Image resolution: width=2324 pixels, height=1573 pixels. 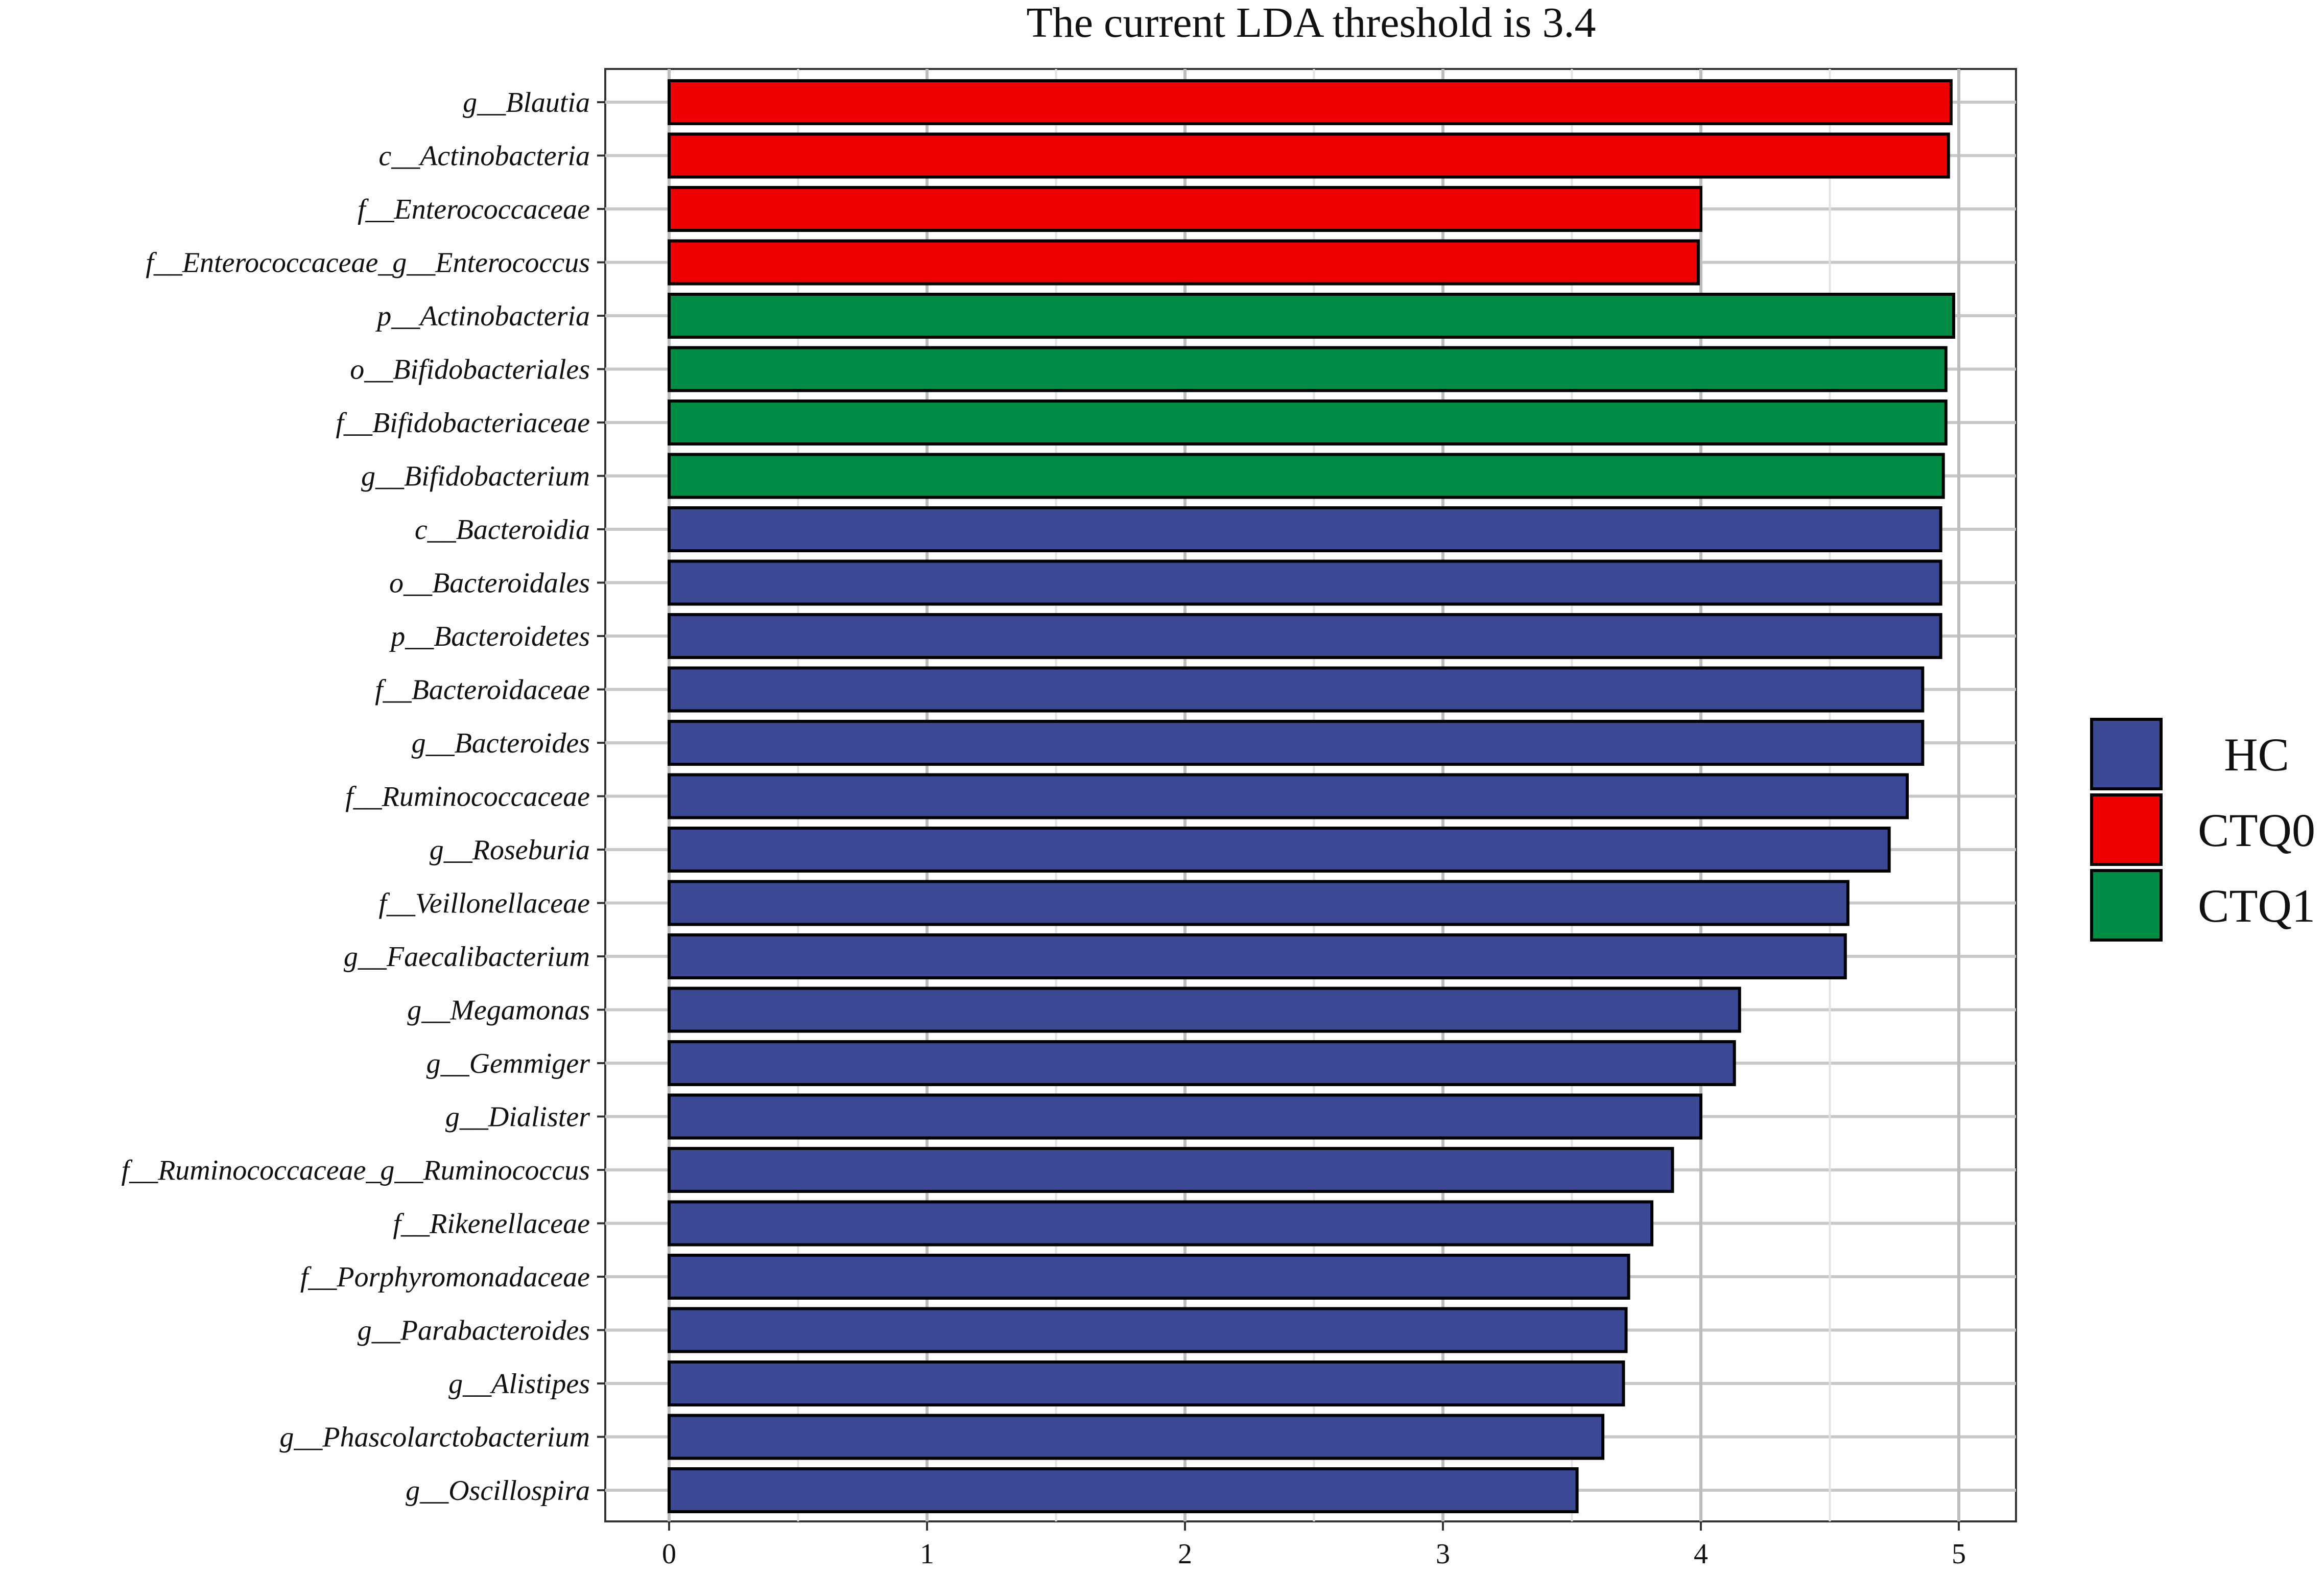 What do you see at coordinates (1311, 23) in the screenshot?
I see `chart-title: The current LDA threshold is 3.4` at bounding box center [1311, 23].